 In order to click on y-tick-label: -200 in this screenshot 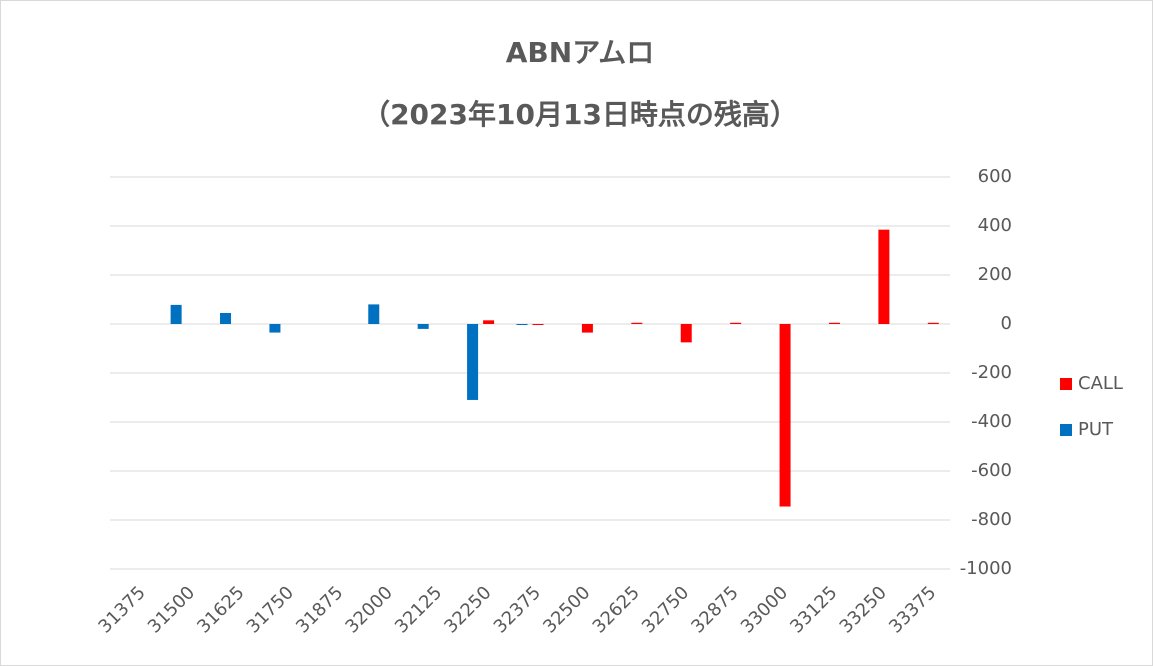, I will do `click(991, 372)`.